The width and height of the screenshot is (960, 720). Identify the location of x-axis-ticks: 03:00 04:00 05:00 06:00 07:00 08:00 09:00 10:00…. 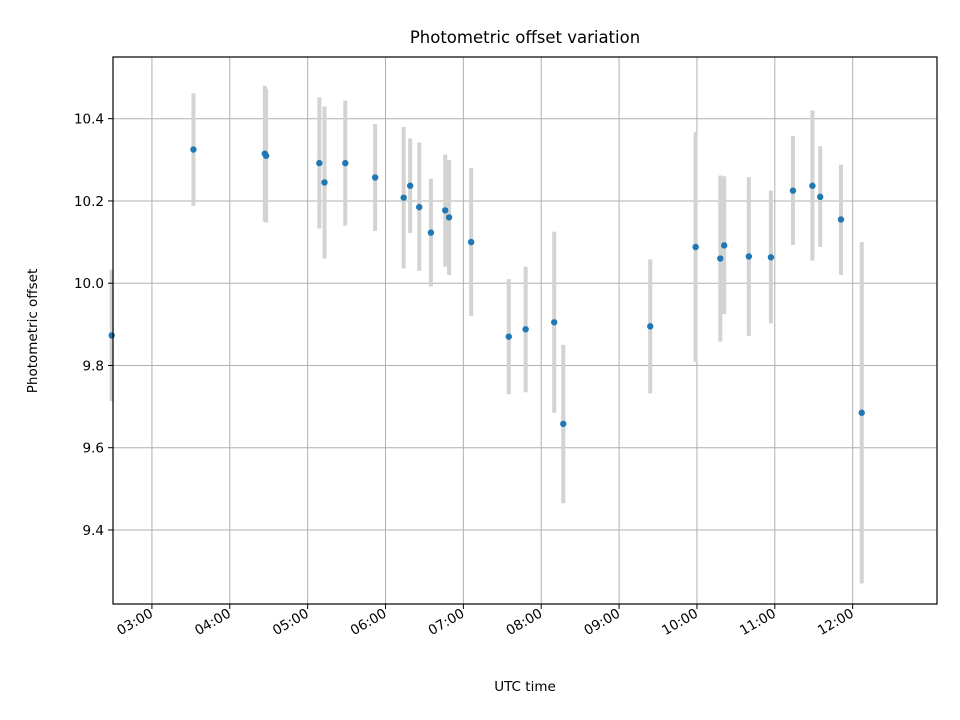
(485, 621).